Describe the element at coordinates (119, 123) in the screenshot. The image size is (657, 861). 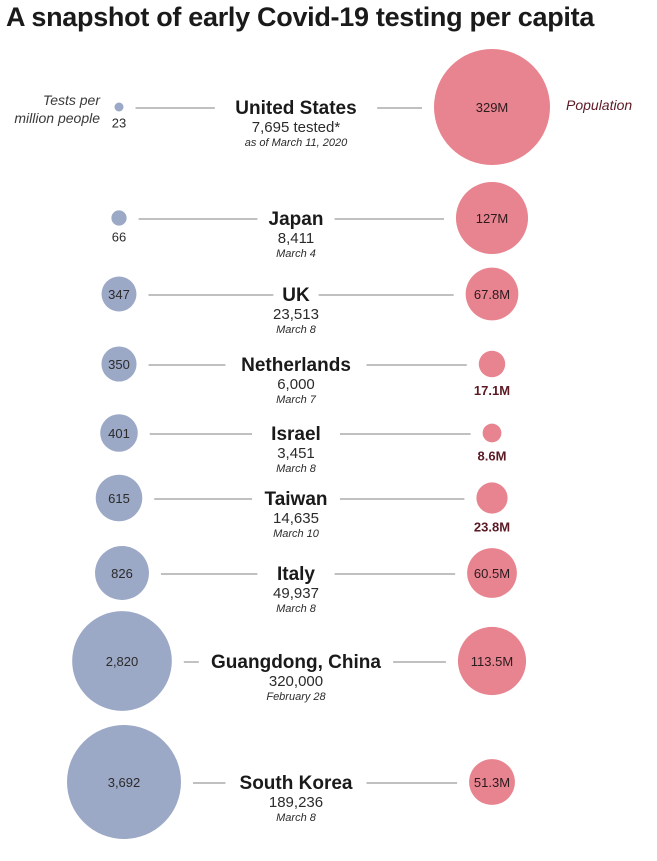
I see `tests-value-label: 23` at that location.